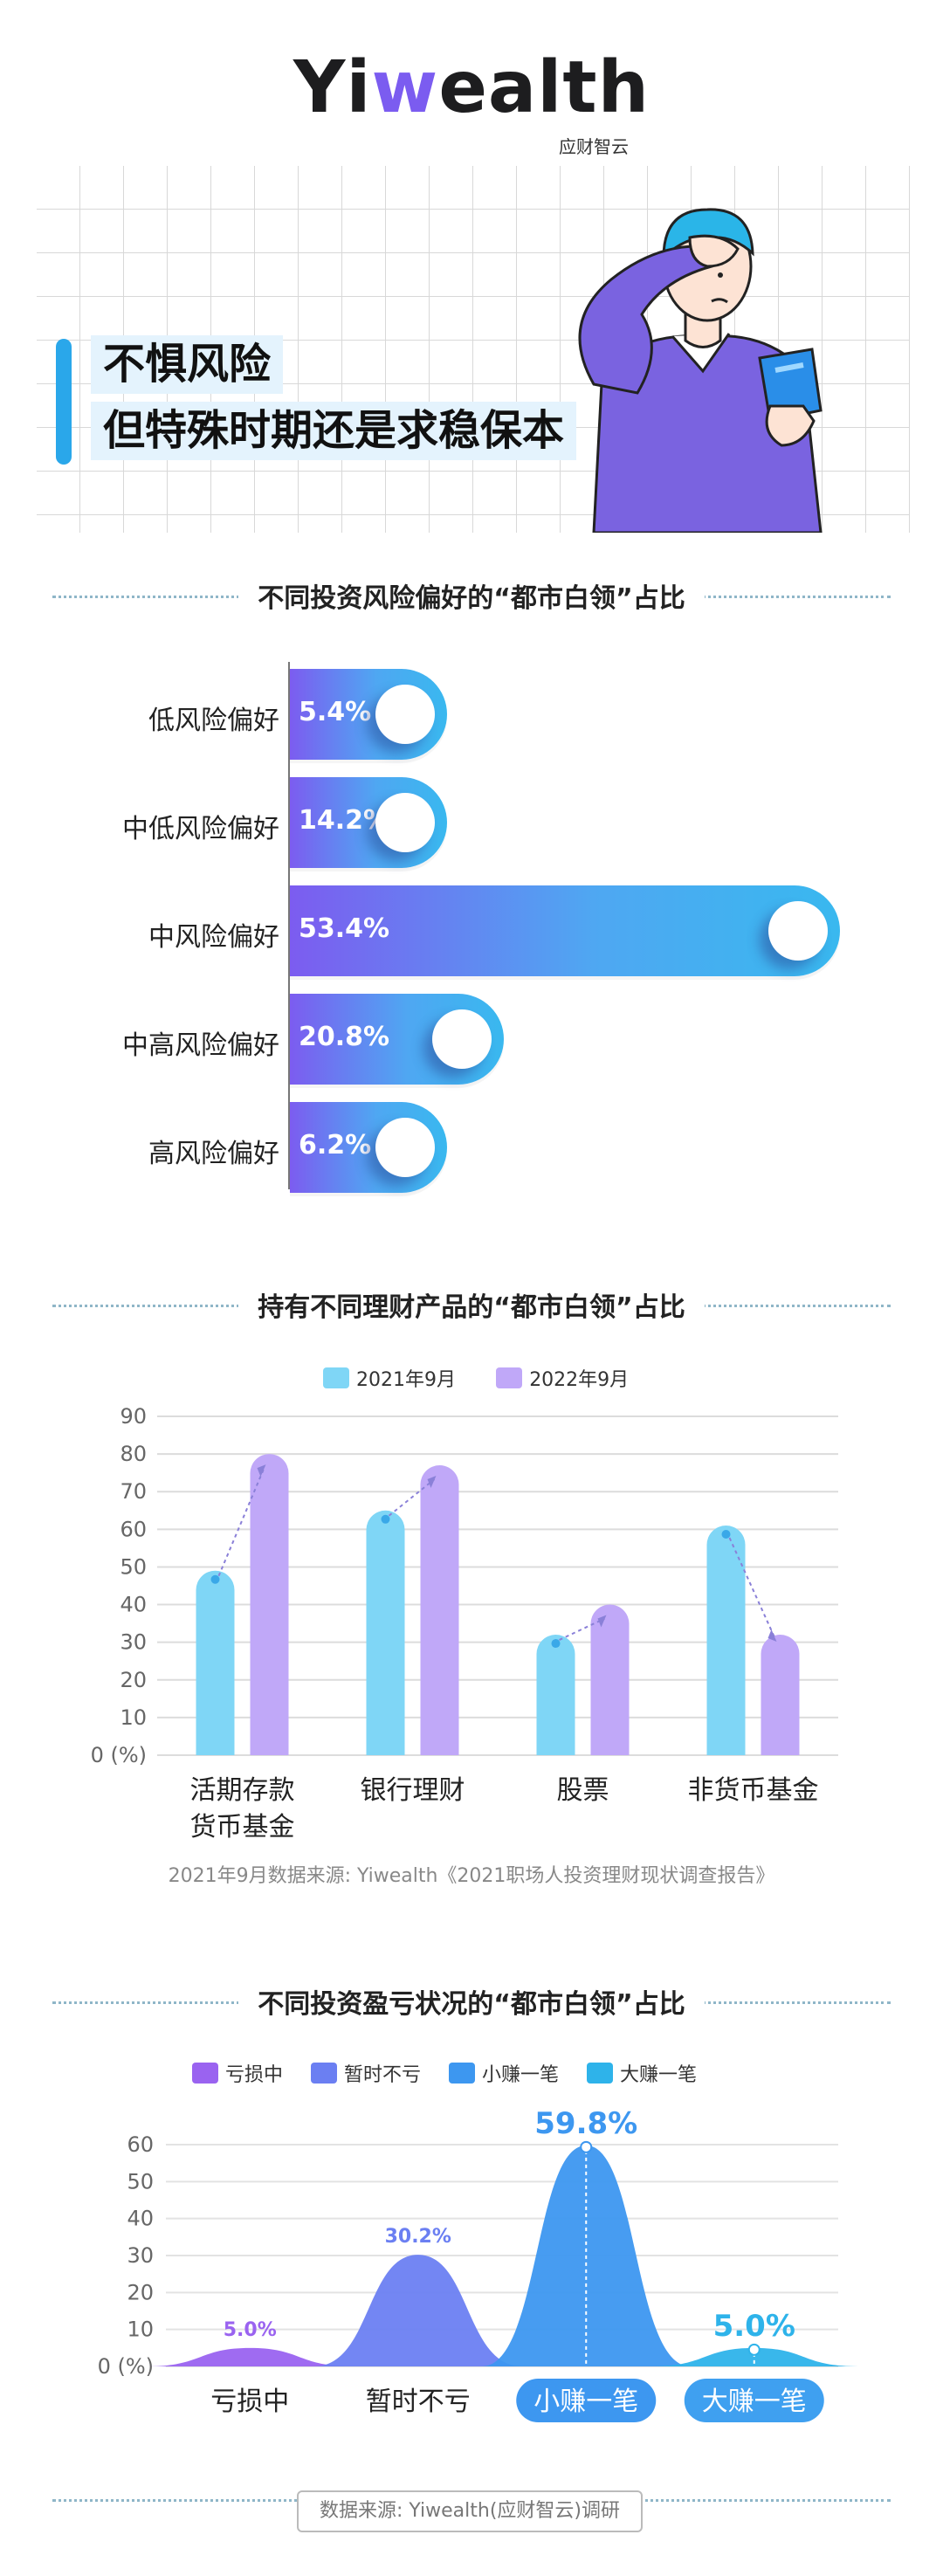  What do you see at coordinates (594, 146) in the screenshot?
I see `logo-subtitle: 应财智云` at bounding box center [594, 146].